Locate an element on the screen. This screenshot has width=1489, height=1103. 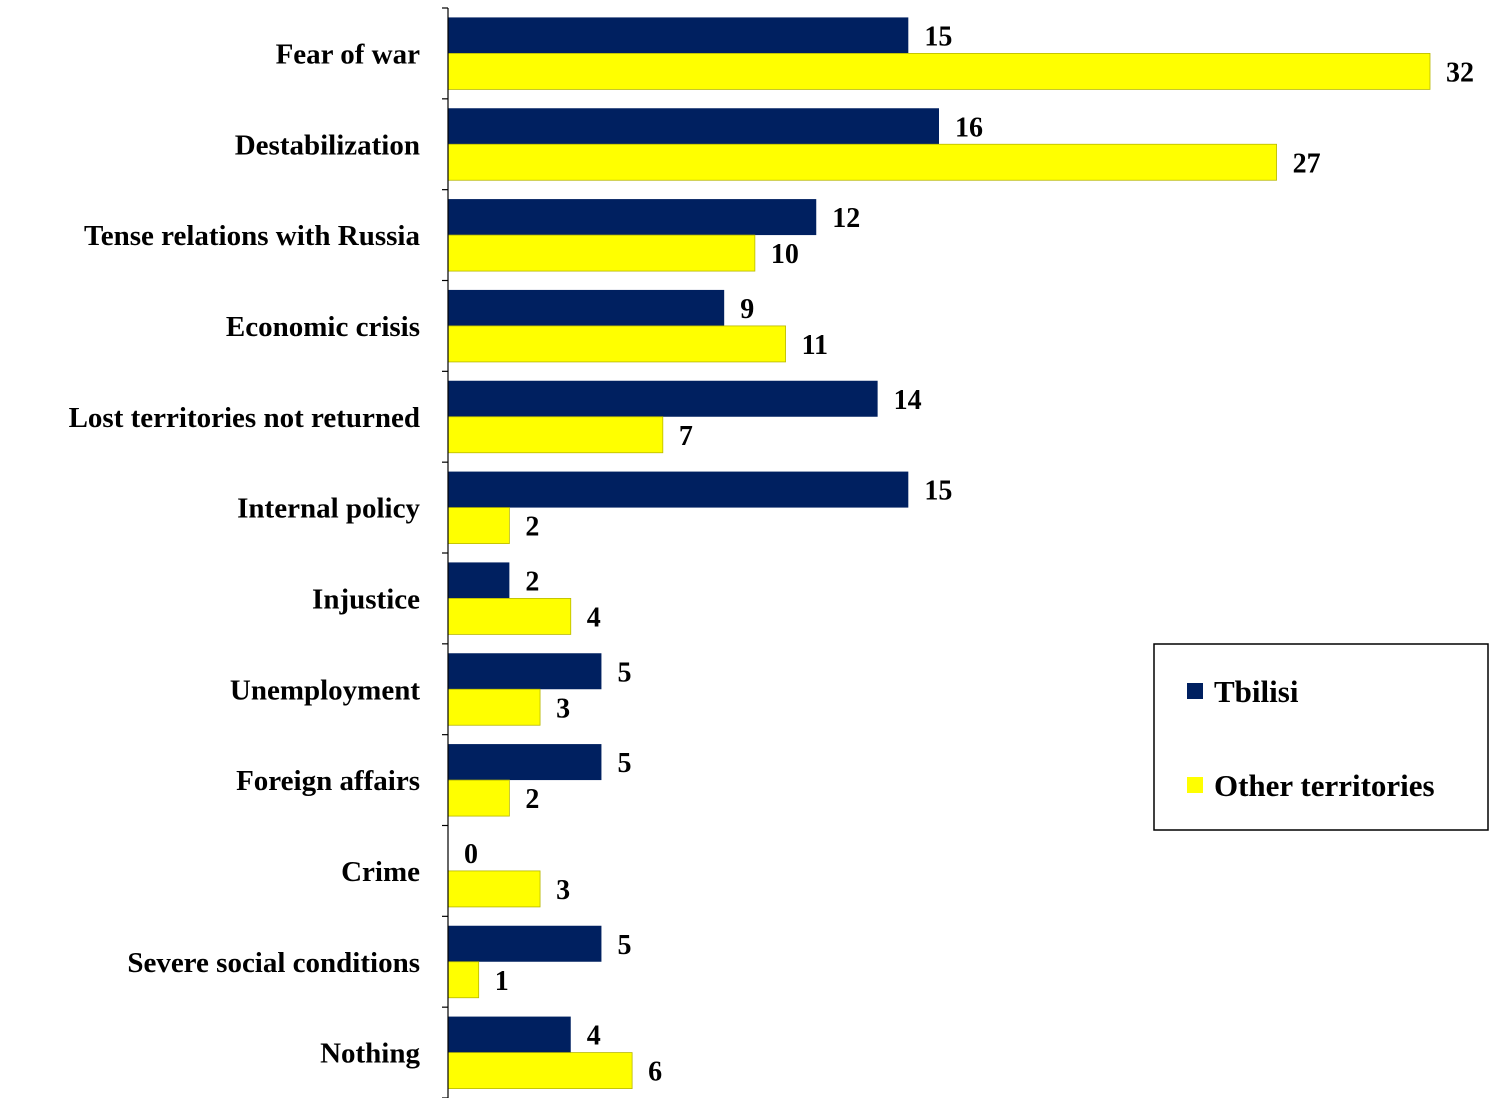
data-label: 12 is located at coordinates (846, 218).